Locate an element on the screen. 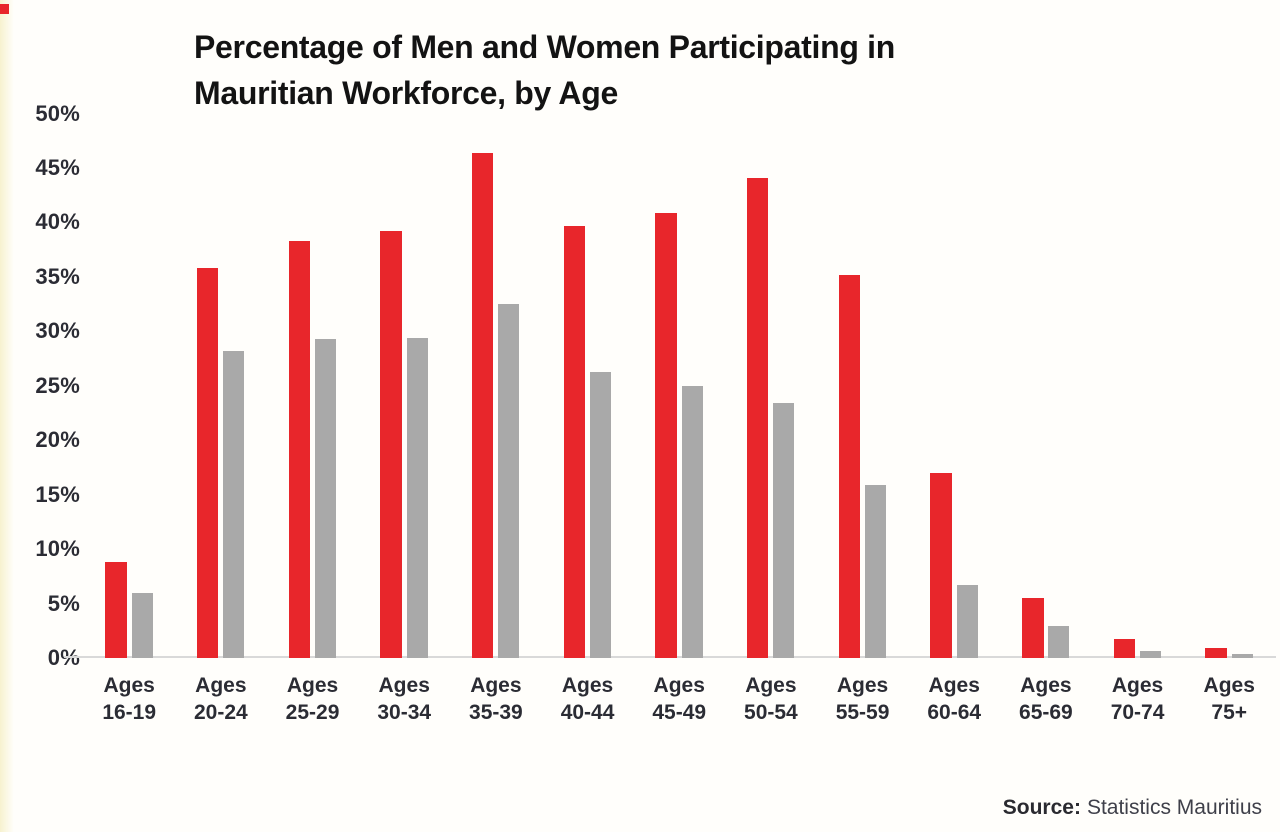  y-tick-10: 10% is located at coordinates (57, 549).